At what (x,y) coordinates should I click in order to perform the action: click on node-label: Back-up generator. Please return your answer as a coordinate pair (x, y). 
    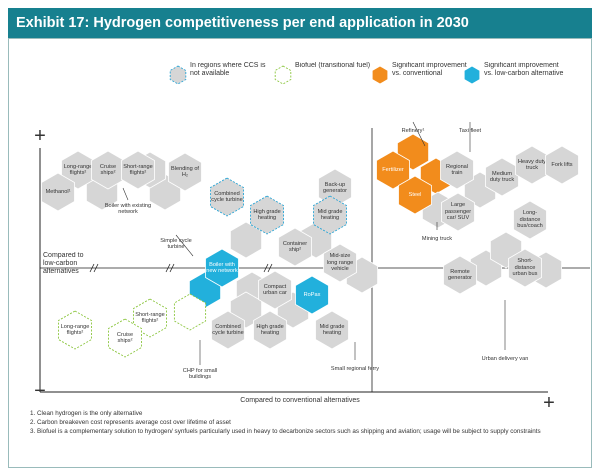
    Looking at the image, I should click on (335, 187).